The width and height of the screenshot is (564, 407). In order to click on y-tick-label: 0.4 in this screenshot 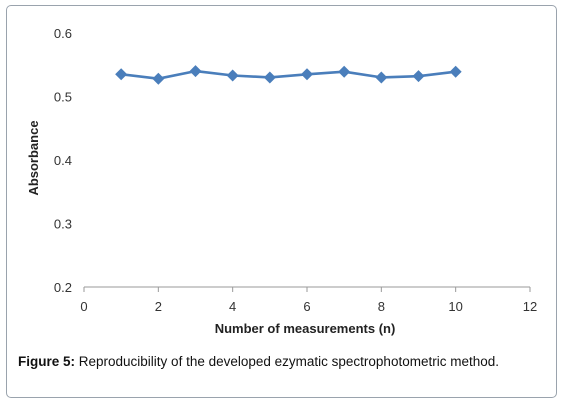, I will do `click(63, 160)`.